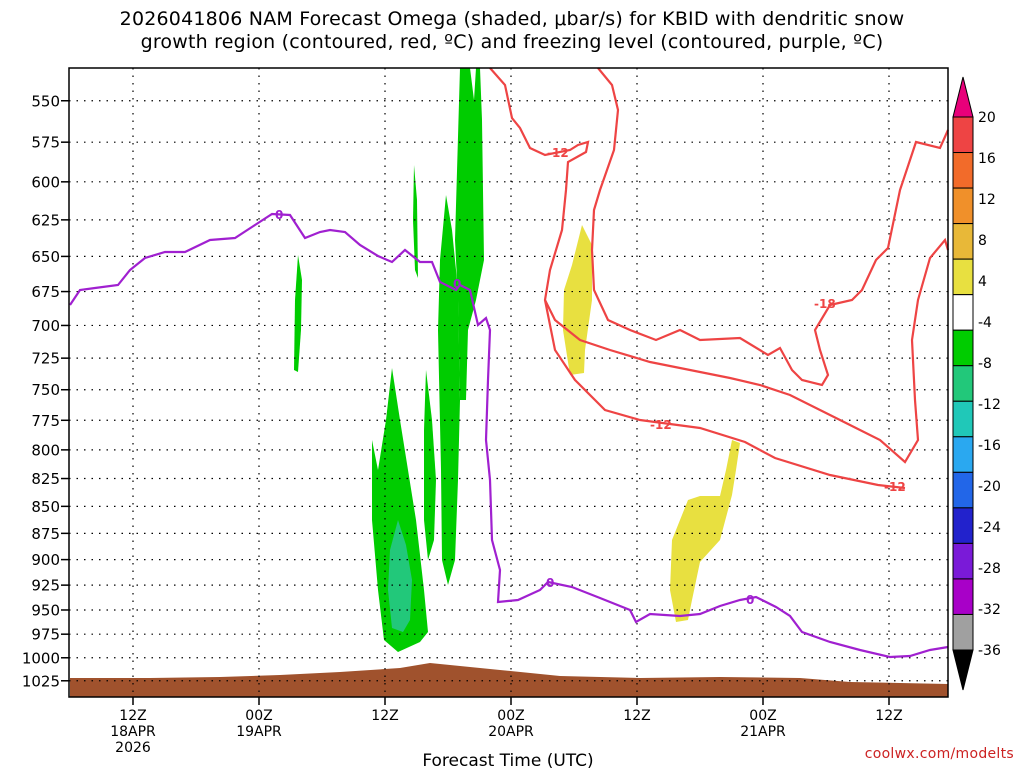 This screenshot has width=1024, height=768. What do you see at coordinates (259, 732) in the screenshot?
I see `x-tick-label: 19APR` at bounding box center [259, 732].